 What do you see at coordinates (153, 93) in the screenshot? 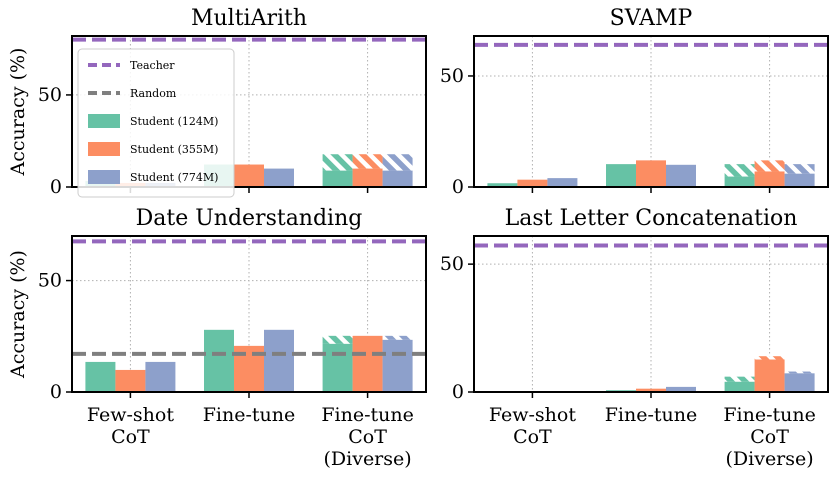
I see `legend-label: Random` at bounding box center [153, 93].